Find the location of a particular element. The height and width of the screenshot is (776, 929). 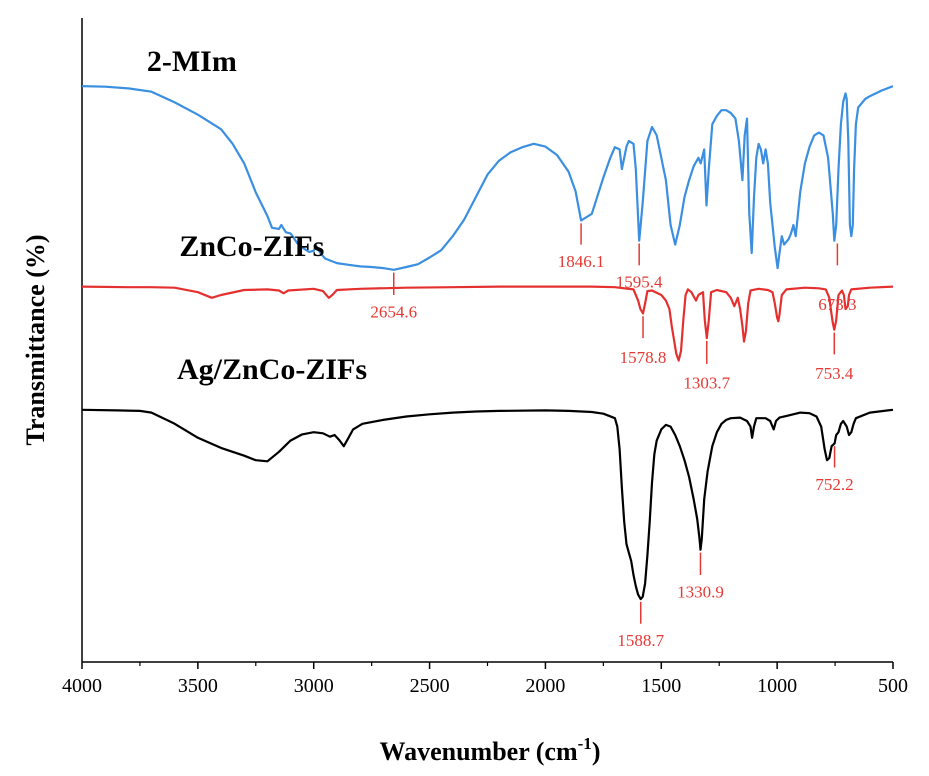

x-tick-label: 2500 is located at coordinates (430, 686).